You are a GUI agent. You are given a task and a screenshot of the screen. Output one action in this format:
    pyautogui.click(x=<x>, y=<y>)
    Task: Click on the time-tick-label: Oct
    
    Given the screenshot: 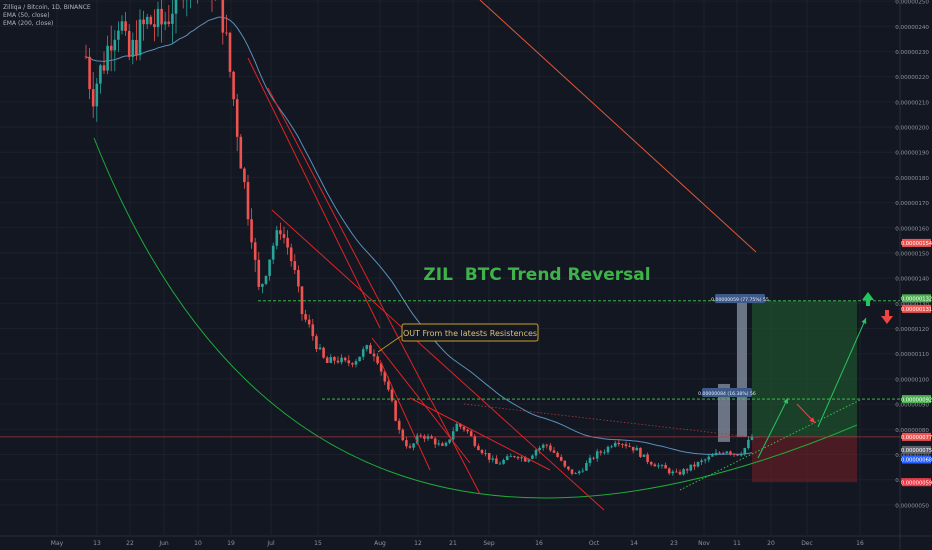 What is the action you would take?
    pyautogui.click(x=594, y=543)
    